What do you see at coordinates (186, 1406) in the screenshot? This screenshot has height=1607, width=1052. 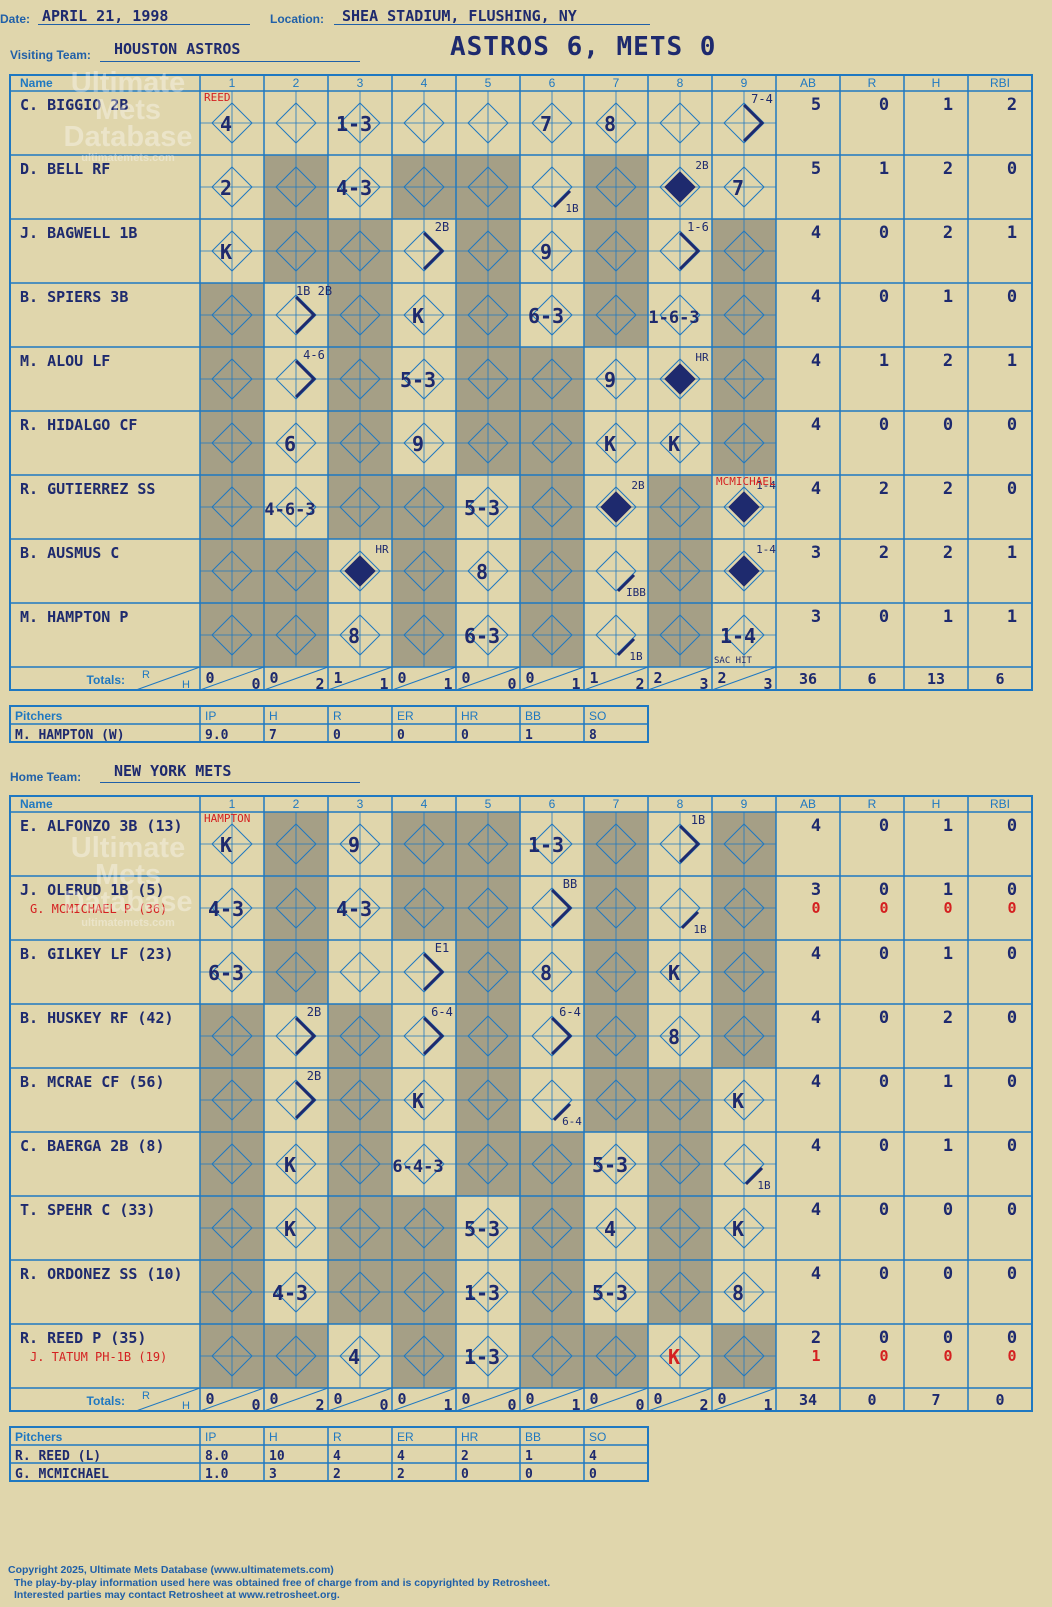 I see `totals-hits-key: H` at bounding box center [186, 1406].